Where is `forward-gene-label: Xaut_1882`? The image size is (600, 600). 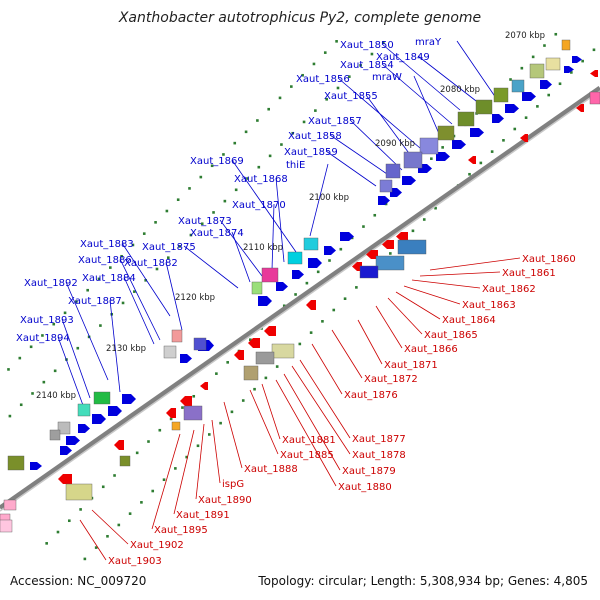 forward-gene-label: Xaut_1882 is located at coordinates (151, 263).